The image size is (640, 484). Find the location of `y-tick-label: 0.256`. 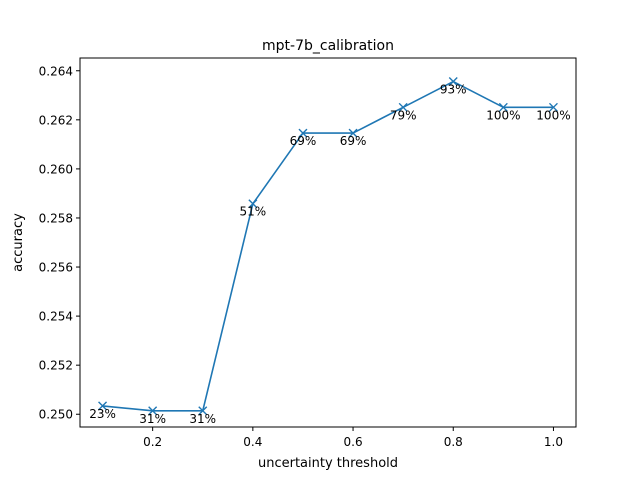

y-tick-label: 0.256 is located at coordinates (56, 268).